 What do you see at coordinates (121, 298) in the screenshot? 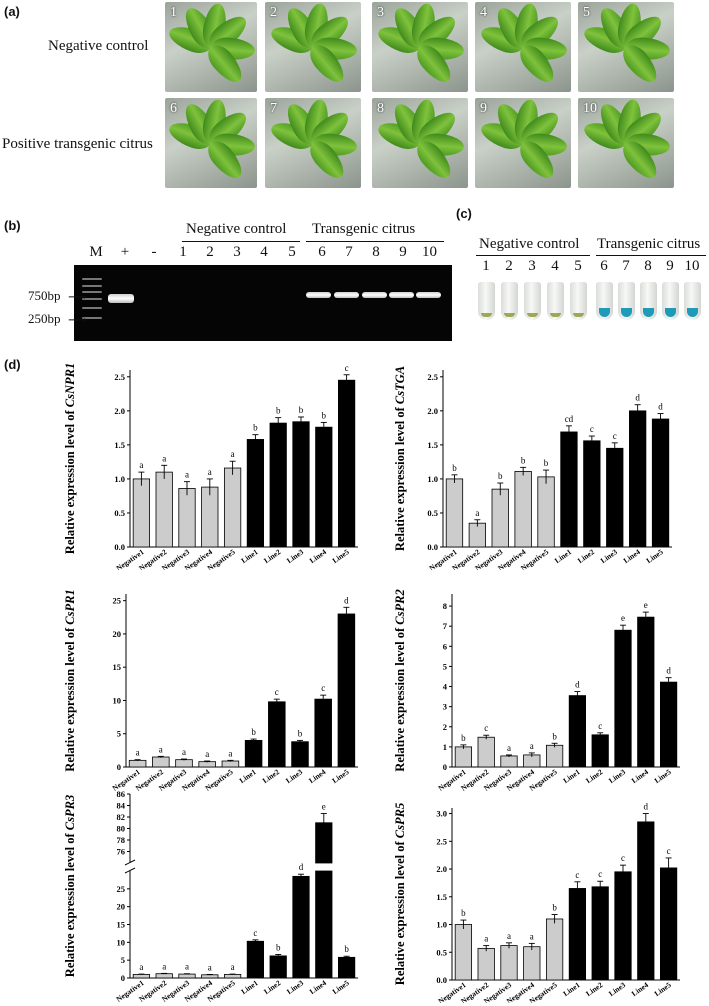
I see `positive-control-band` at bounding box center [121, 298].